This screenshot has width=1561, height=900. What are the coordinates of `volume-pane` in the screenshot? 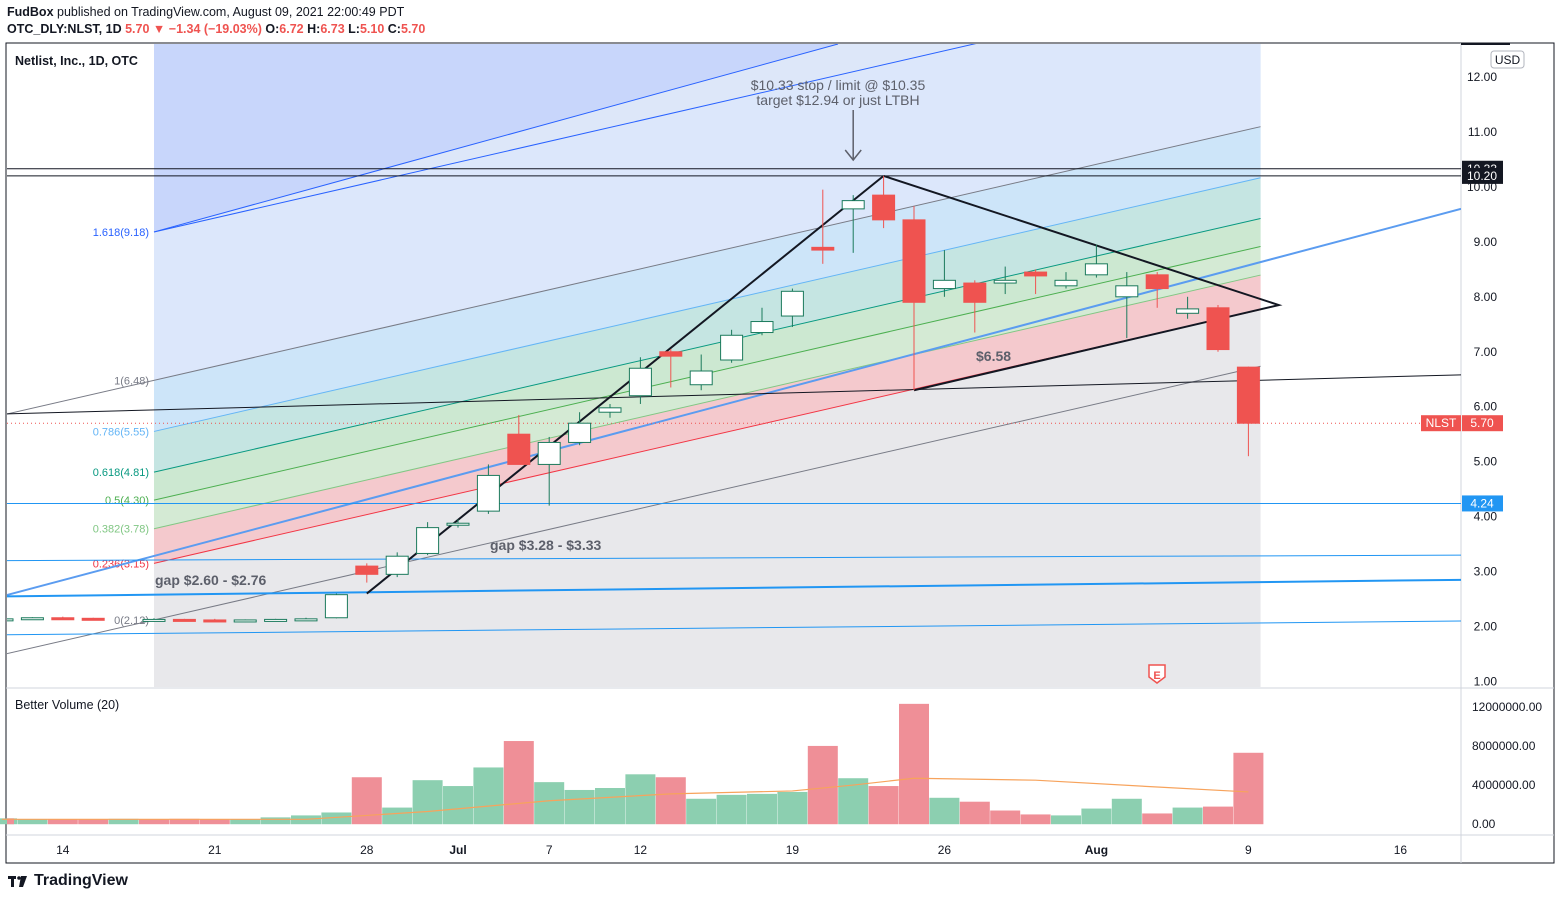 It's located at (632, 764).